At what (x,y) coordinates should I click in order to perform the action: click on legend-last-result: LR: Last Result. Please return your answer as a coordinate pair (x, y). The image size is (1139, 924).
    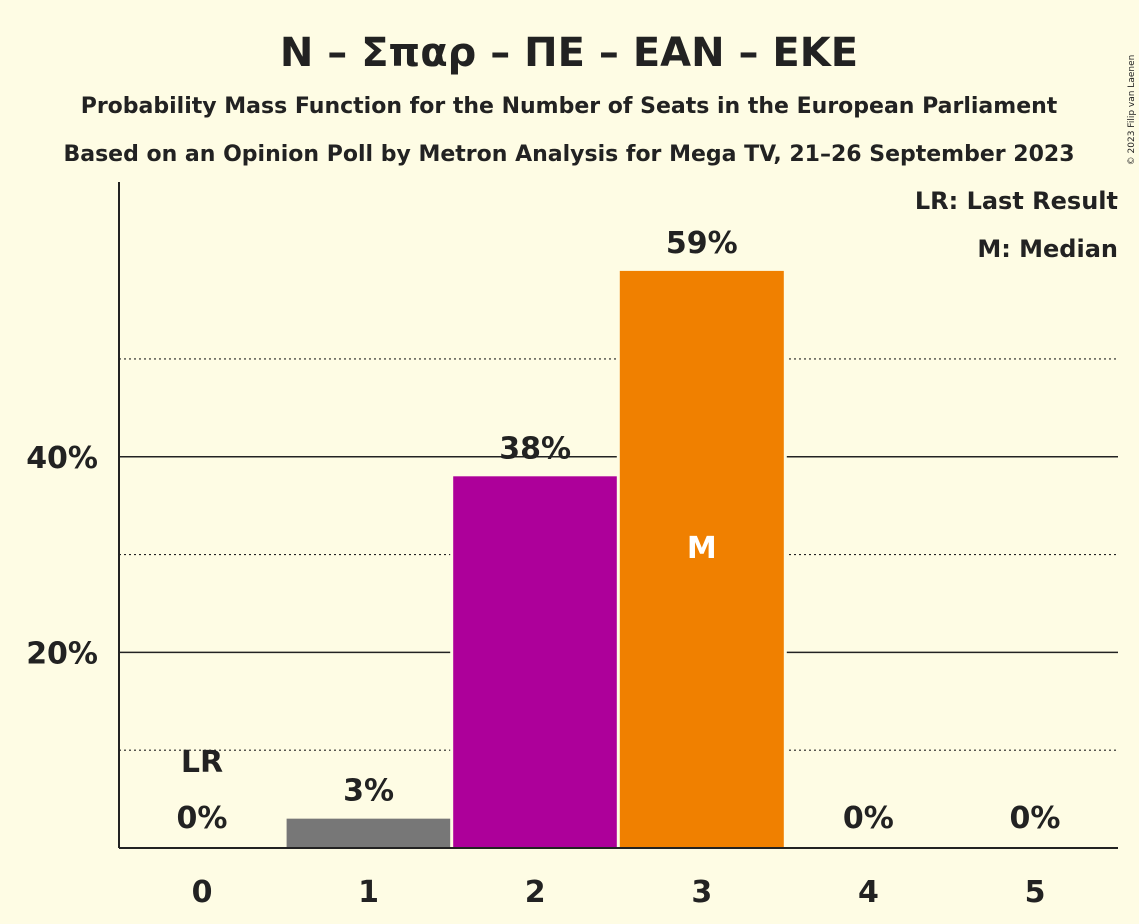
    Looking at the image, I should click on (1016, 201).